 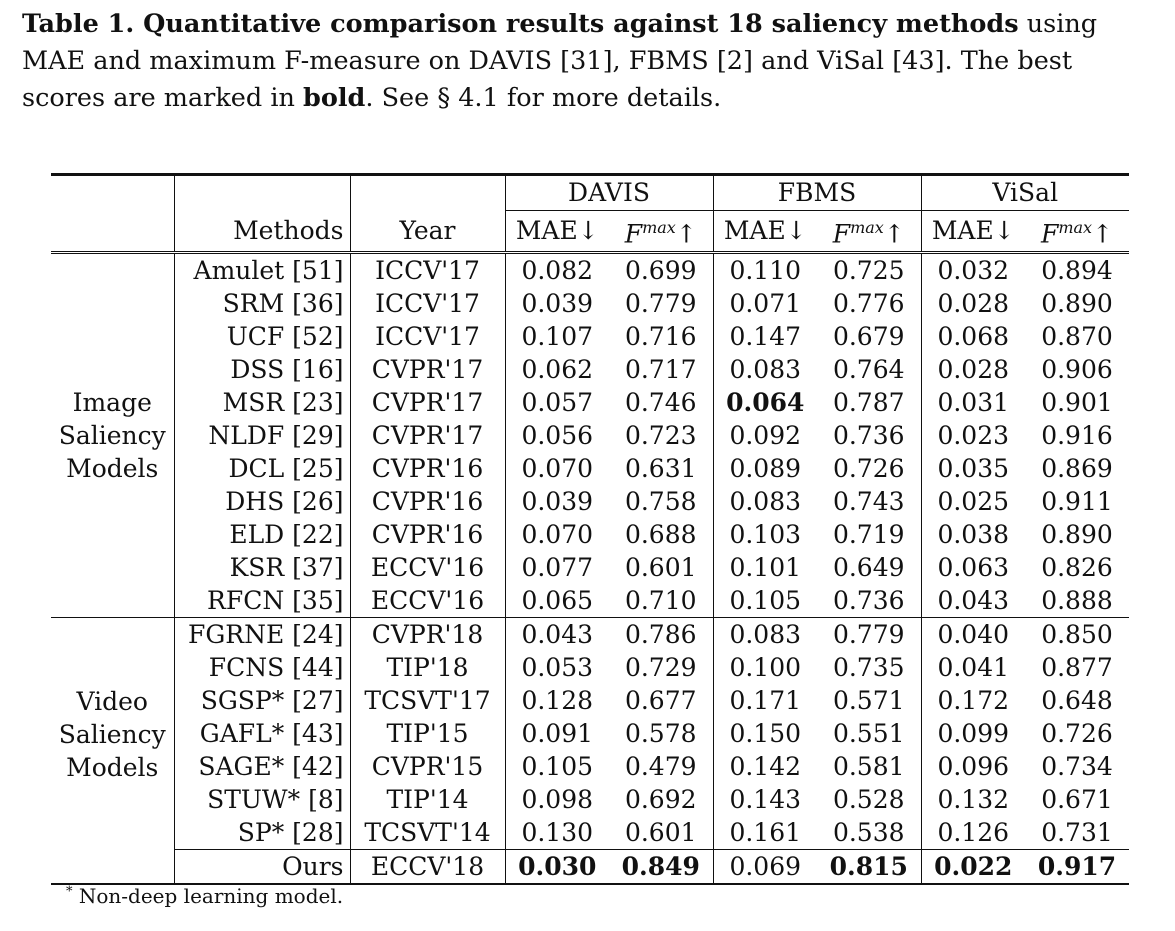 I want to click on score-cell: 0.071, so click(x=764, y=304).